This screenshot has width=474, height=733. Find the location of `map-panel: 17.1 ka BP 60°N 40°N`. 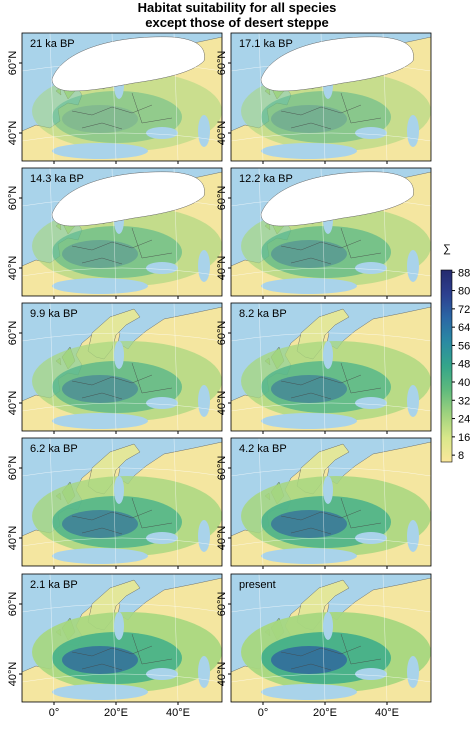

map-panel: 17.1 ka BP 60°N 40°N is located at coordinates (324, 98).